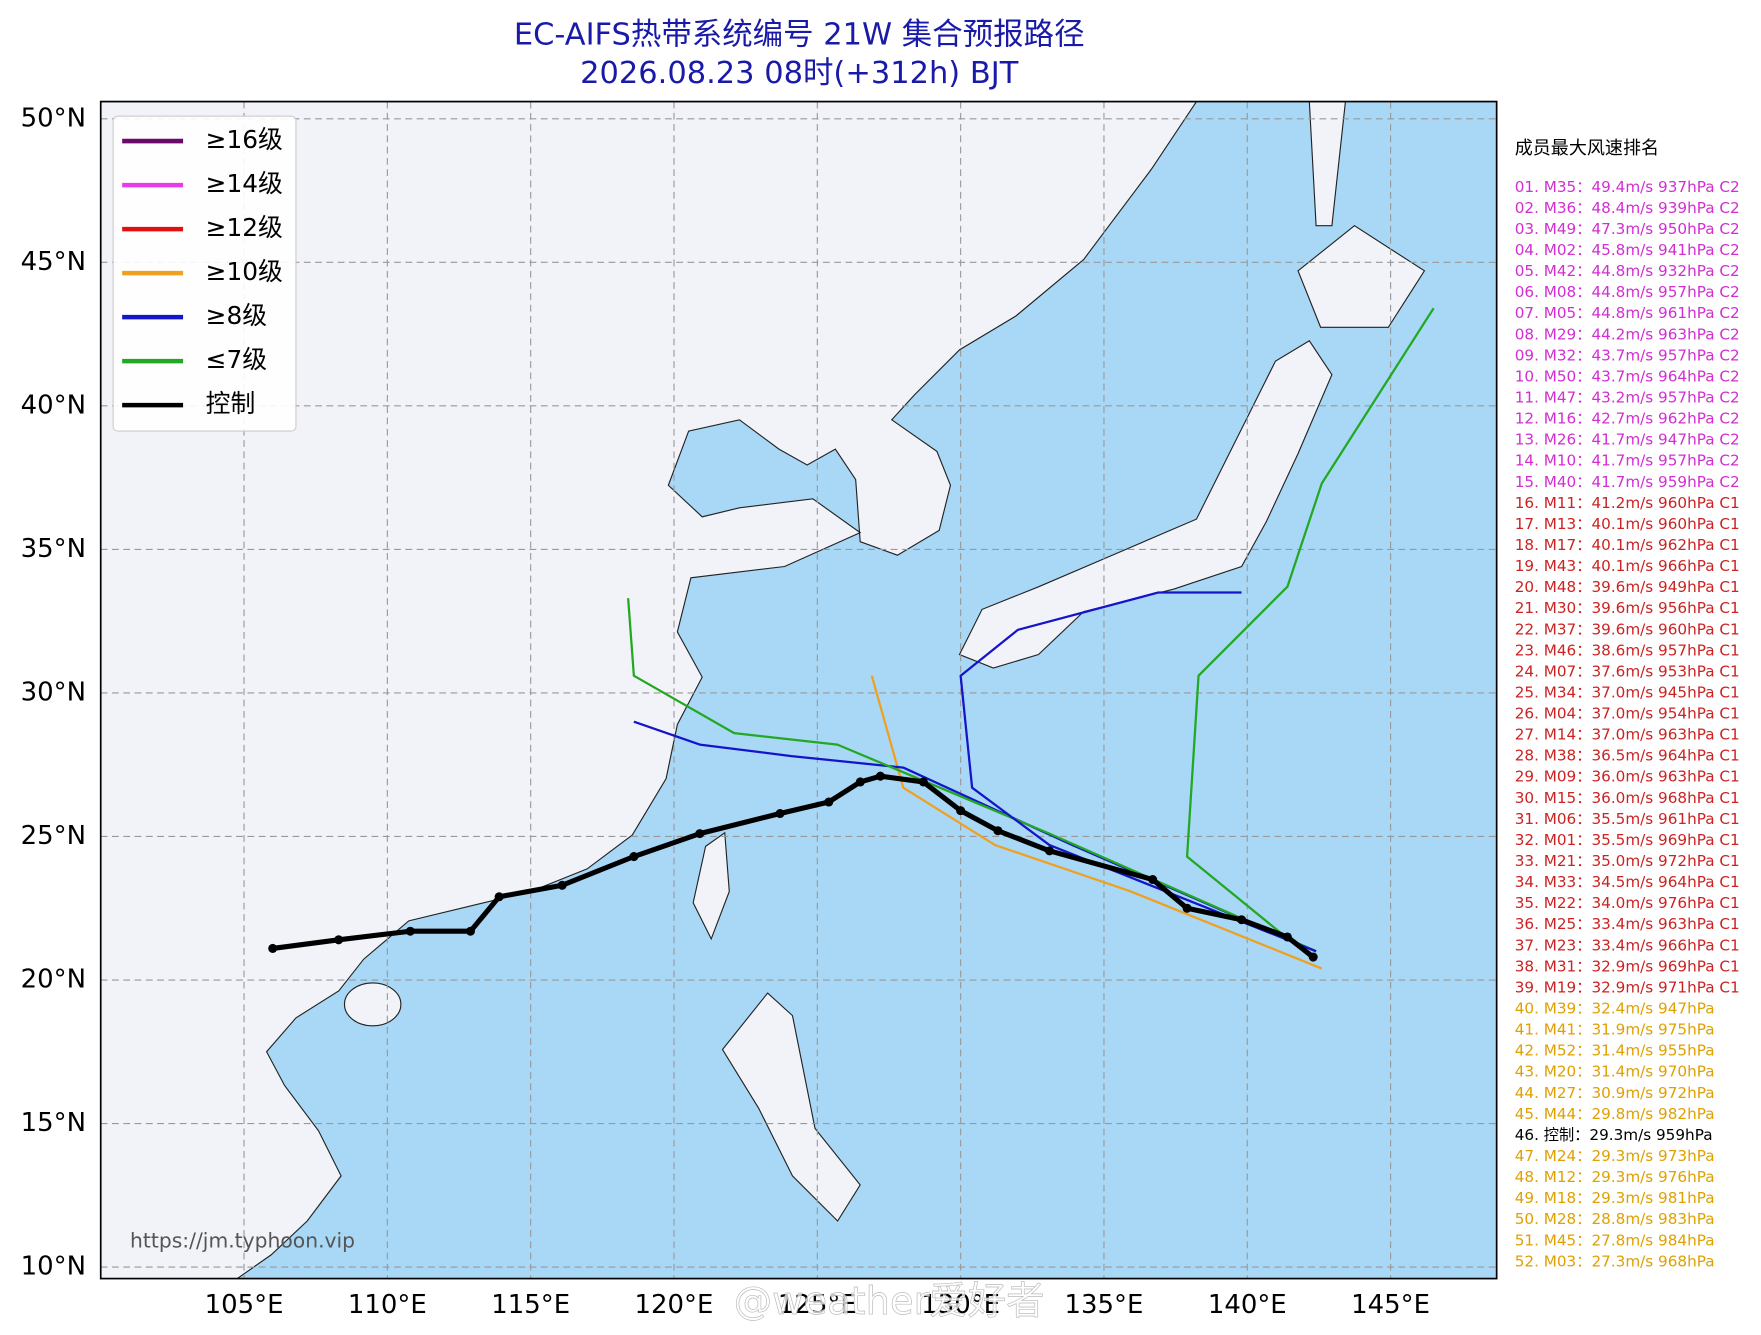  I want to click on y-tick-label: 20°N, so click(53, 980).